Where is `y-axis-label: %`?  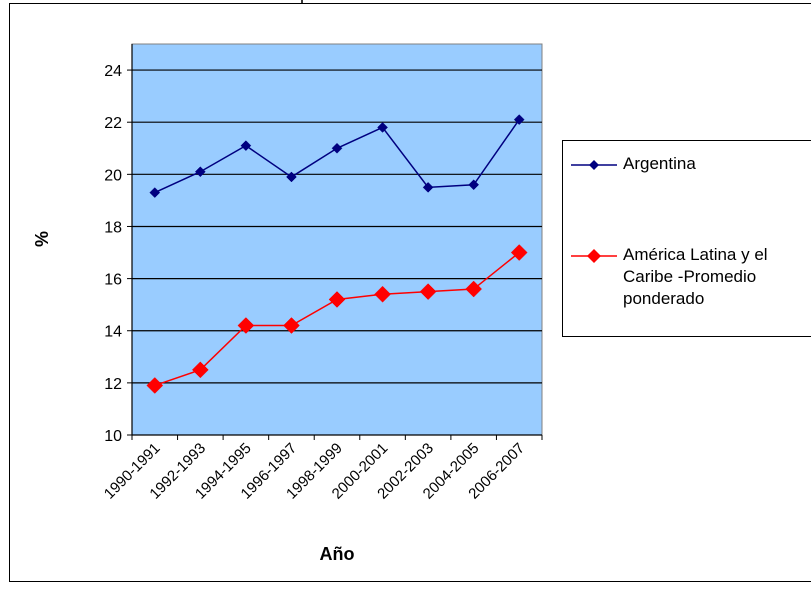 y-axis-label: % is located at coordinates (42, 239).